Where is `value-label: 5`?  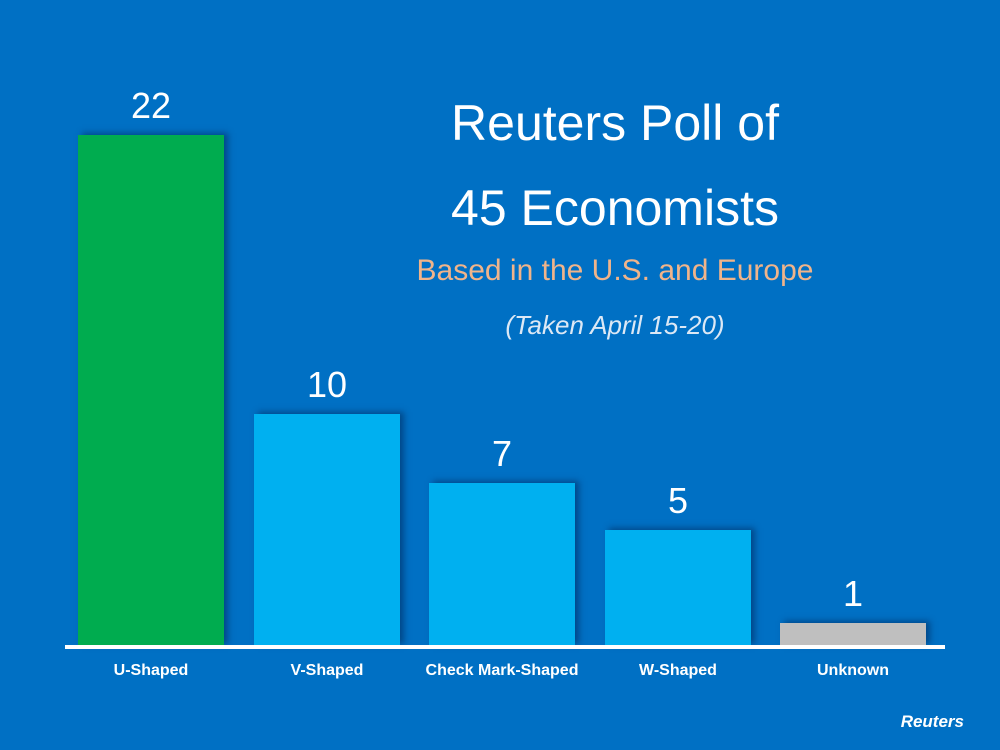
value-label: 5 is located at coordinates (678, 500).